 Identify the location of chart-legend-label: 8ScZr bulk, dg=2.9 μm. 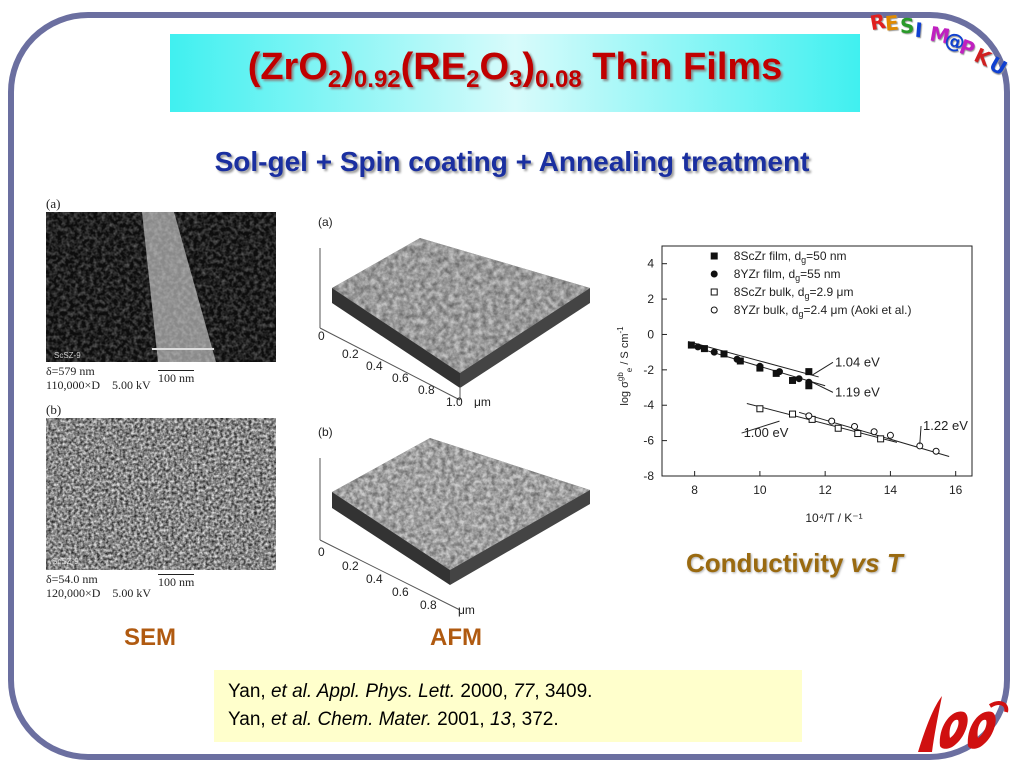
(794, 293).